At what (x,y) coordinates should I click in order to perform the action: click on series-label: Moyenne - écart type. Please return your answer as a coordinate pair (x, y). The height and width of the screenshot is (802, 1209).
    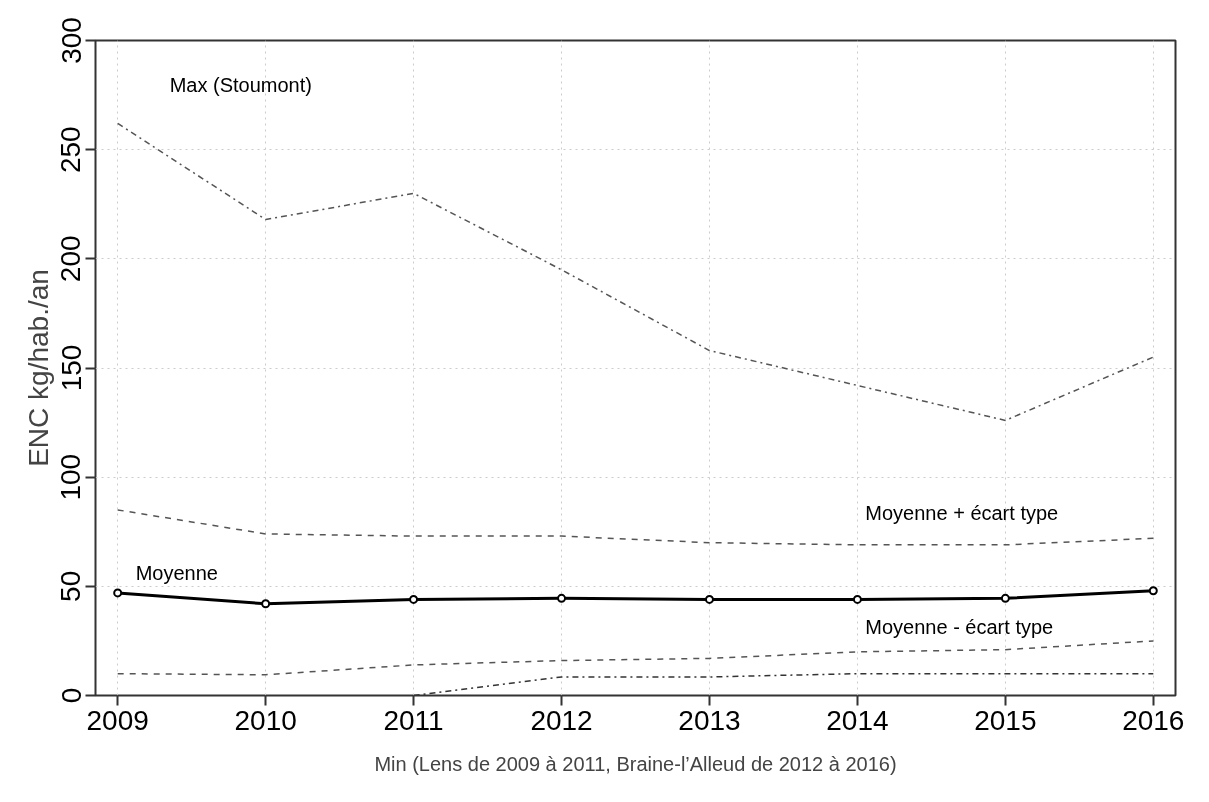
    Looking at the image, I should click on (959, 626).